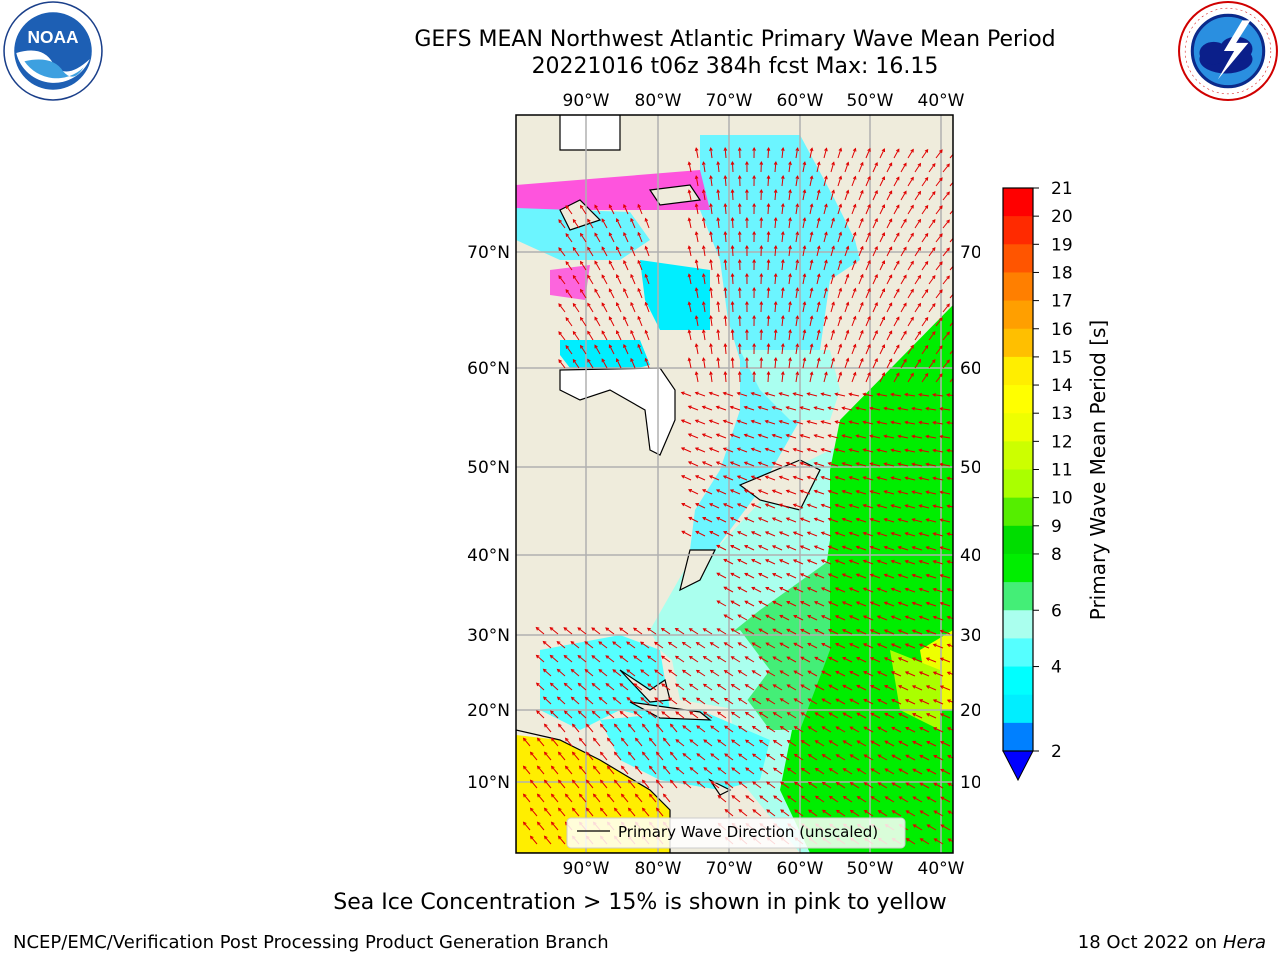 This screenshot has width=1280, height=960. Describe the element at coordinates (488, 369) in the screenshot. I see `lat-label: 60°N` at that location.